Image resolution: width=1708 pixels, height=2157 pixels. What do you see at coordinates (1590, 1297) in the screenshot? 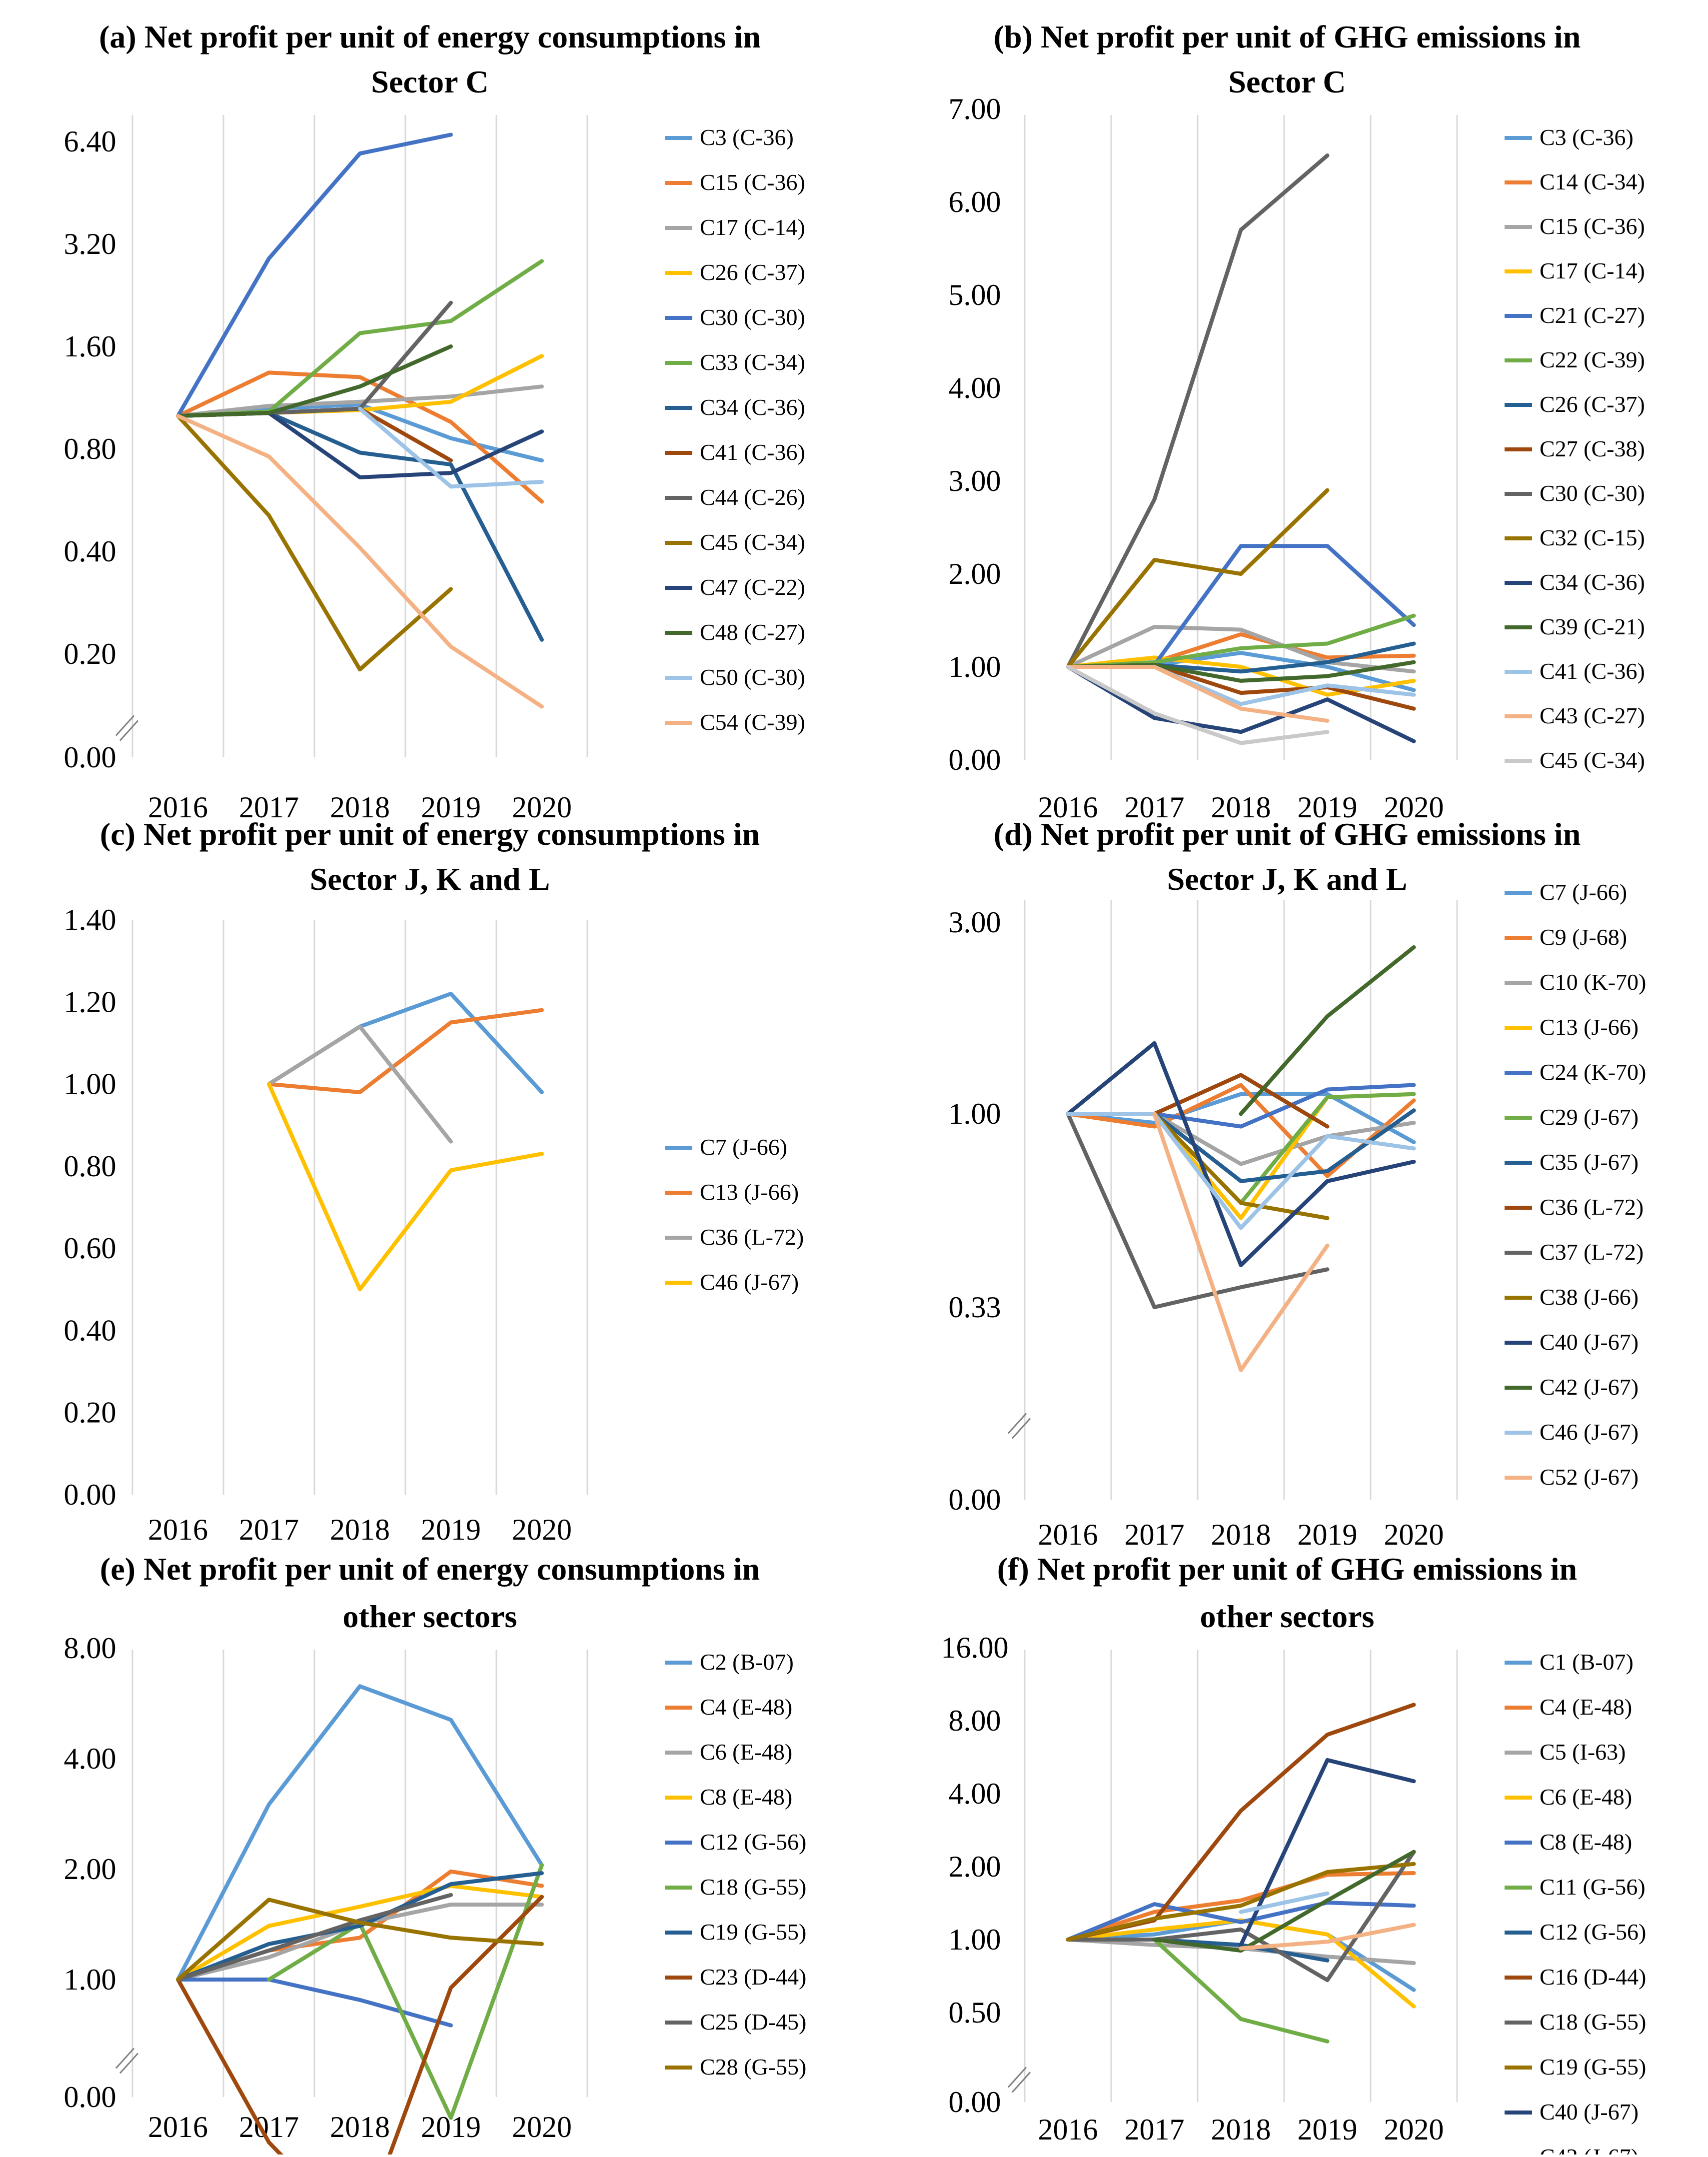
I see `panel-d-legend-label: C38 (J-66)` at bounding box center [1590, 1297].